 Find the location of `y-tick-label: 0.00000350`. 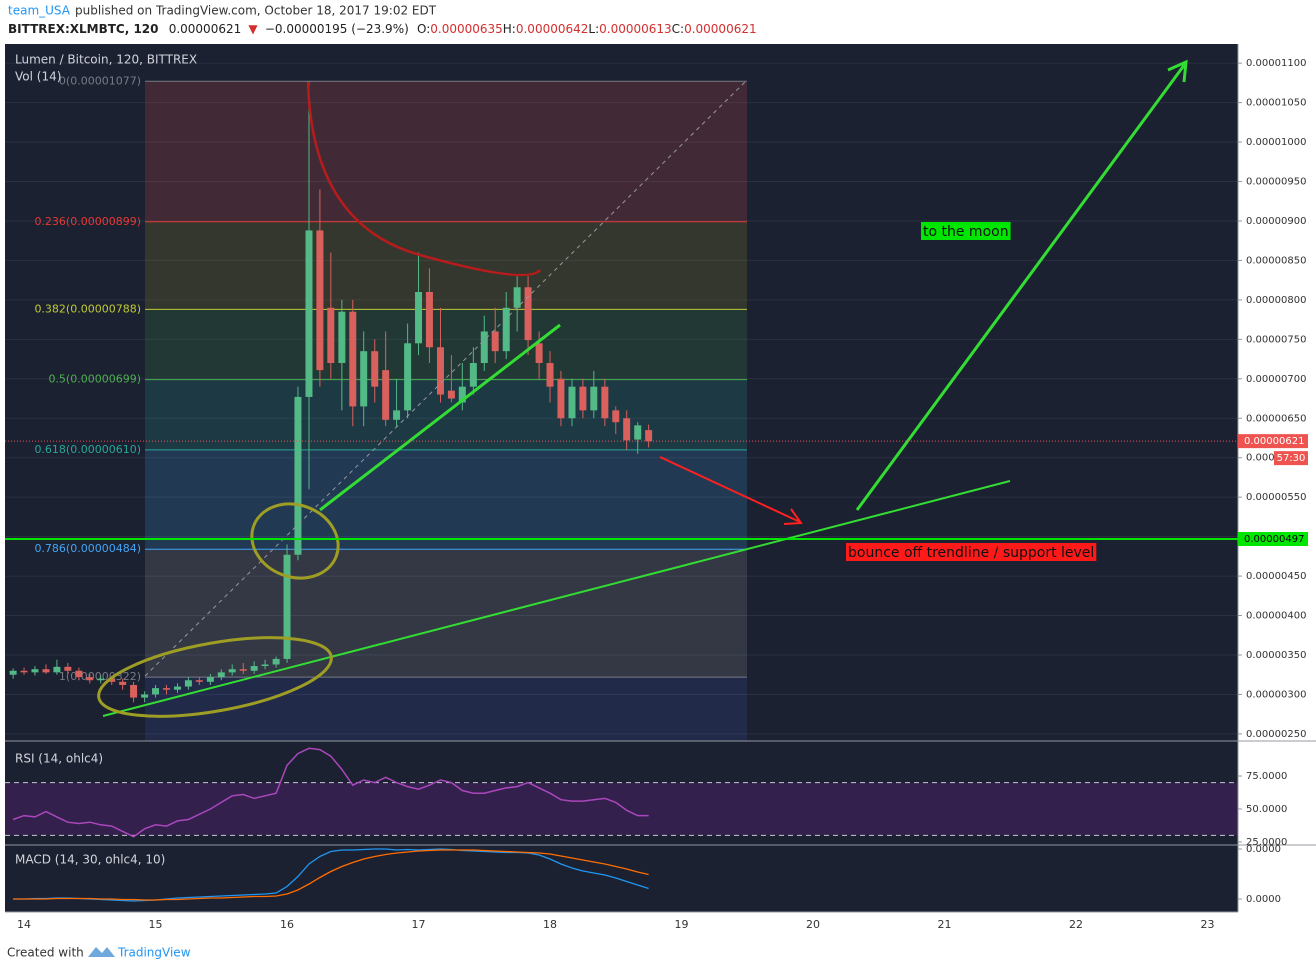

y-tick-label: 0.00000350 is located at coordinates (1276, 655).